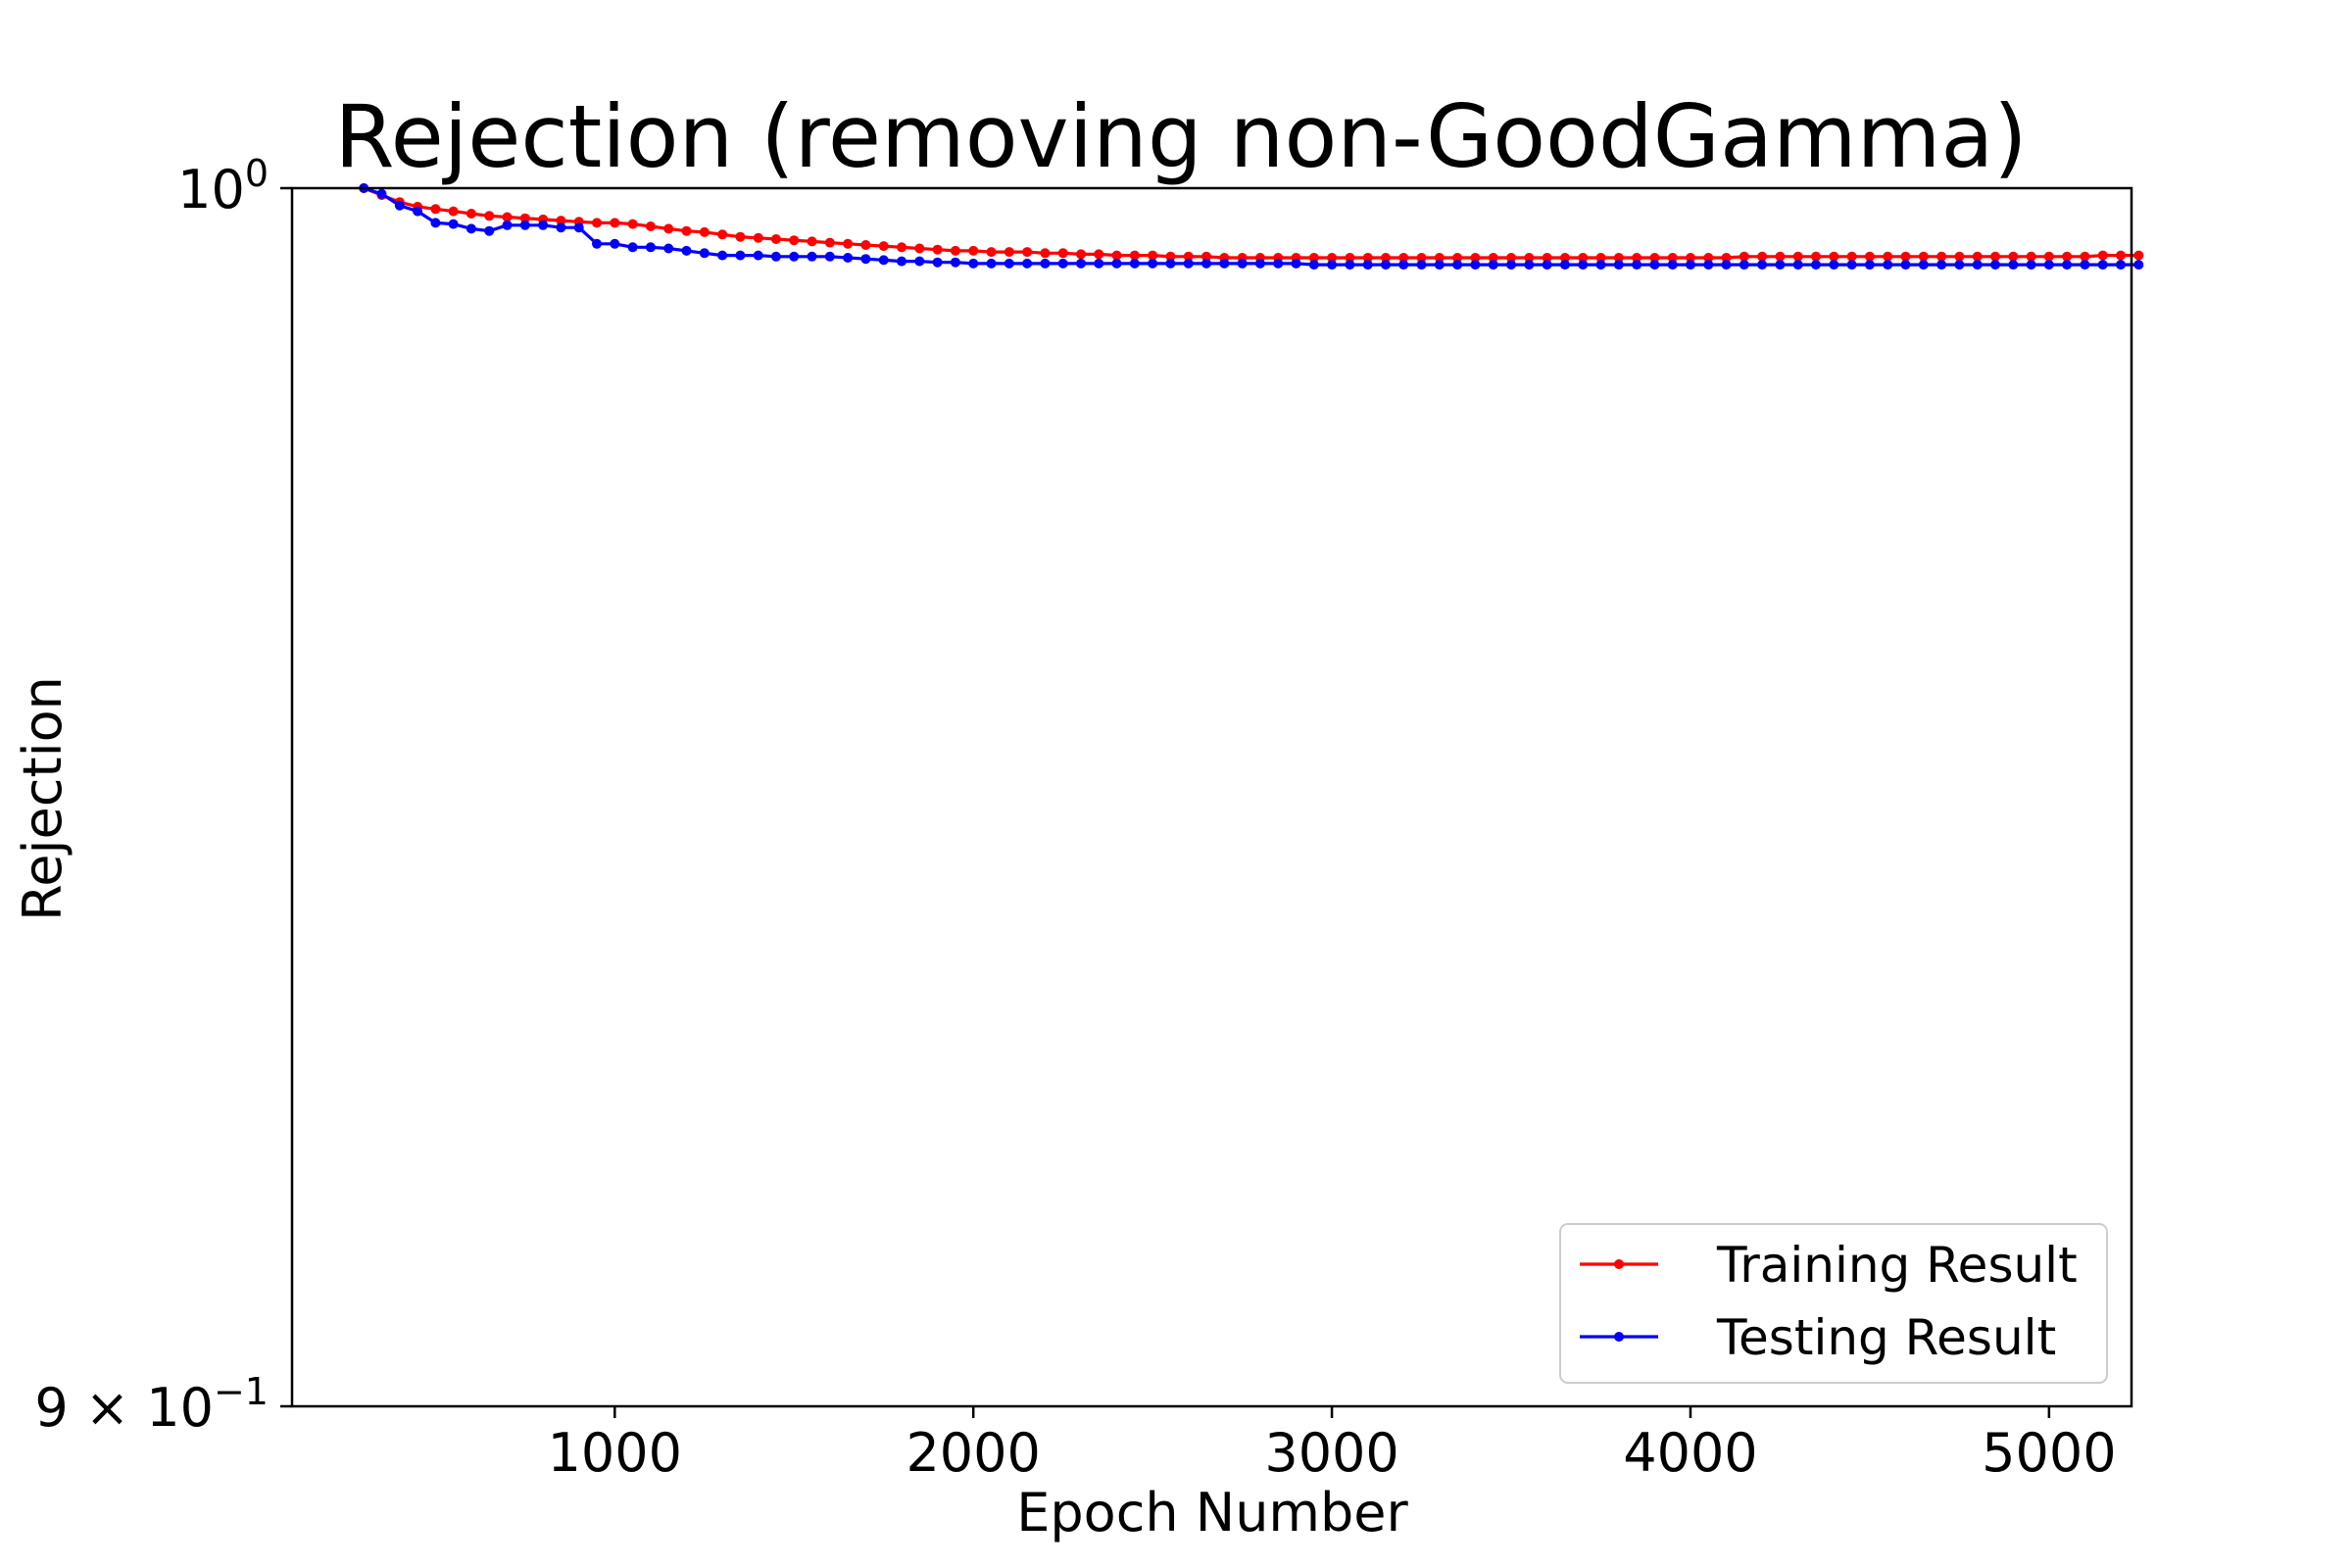 This screenshot has height=1568, width=2352. What do you see at coordinates (1897, 1265) in the screenshot?
I see `legend-label: Training Result` at bounding box center [1897, 1265].